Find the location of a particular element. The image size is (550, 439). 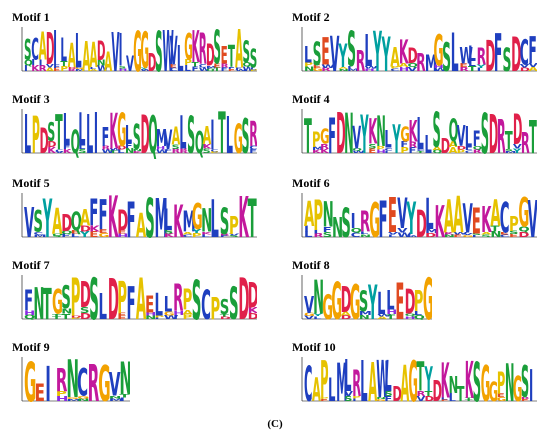

logo-filler-letter: S is located at coordinates (57, 236).